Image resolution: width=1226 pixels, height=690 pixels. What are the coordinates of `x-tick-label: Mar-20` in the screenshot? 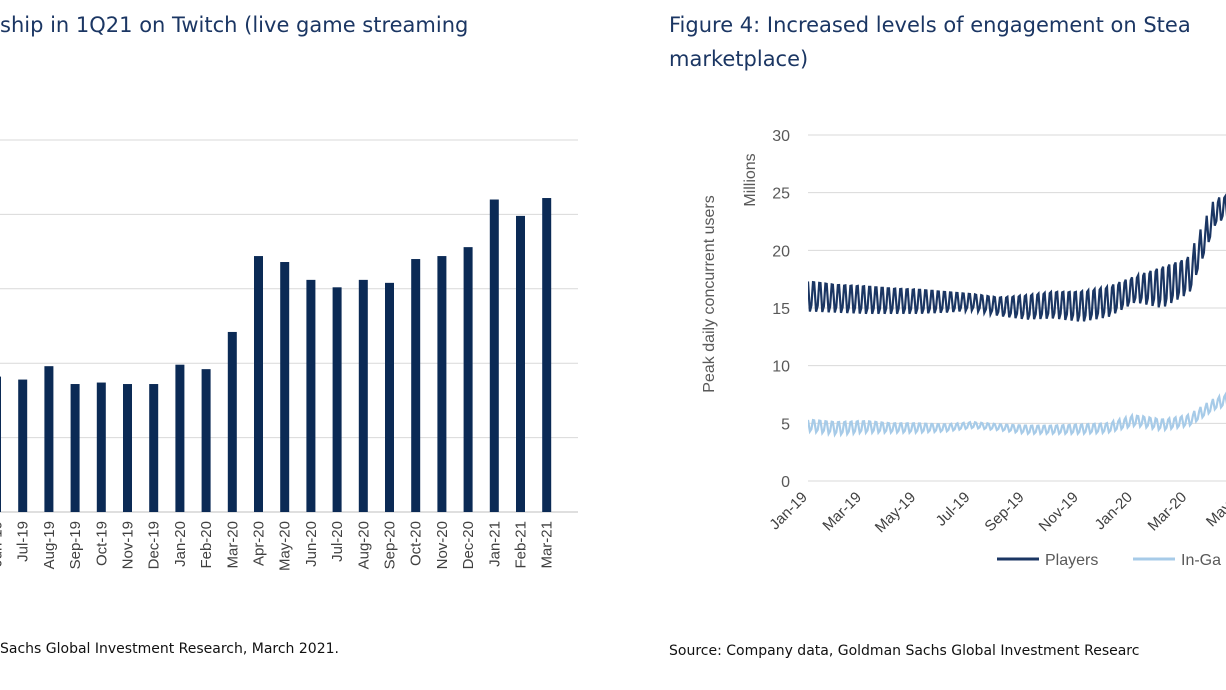 It's located at (1168, 512).